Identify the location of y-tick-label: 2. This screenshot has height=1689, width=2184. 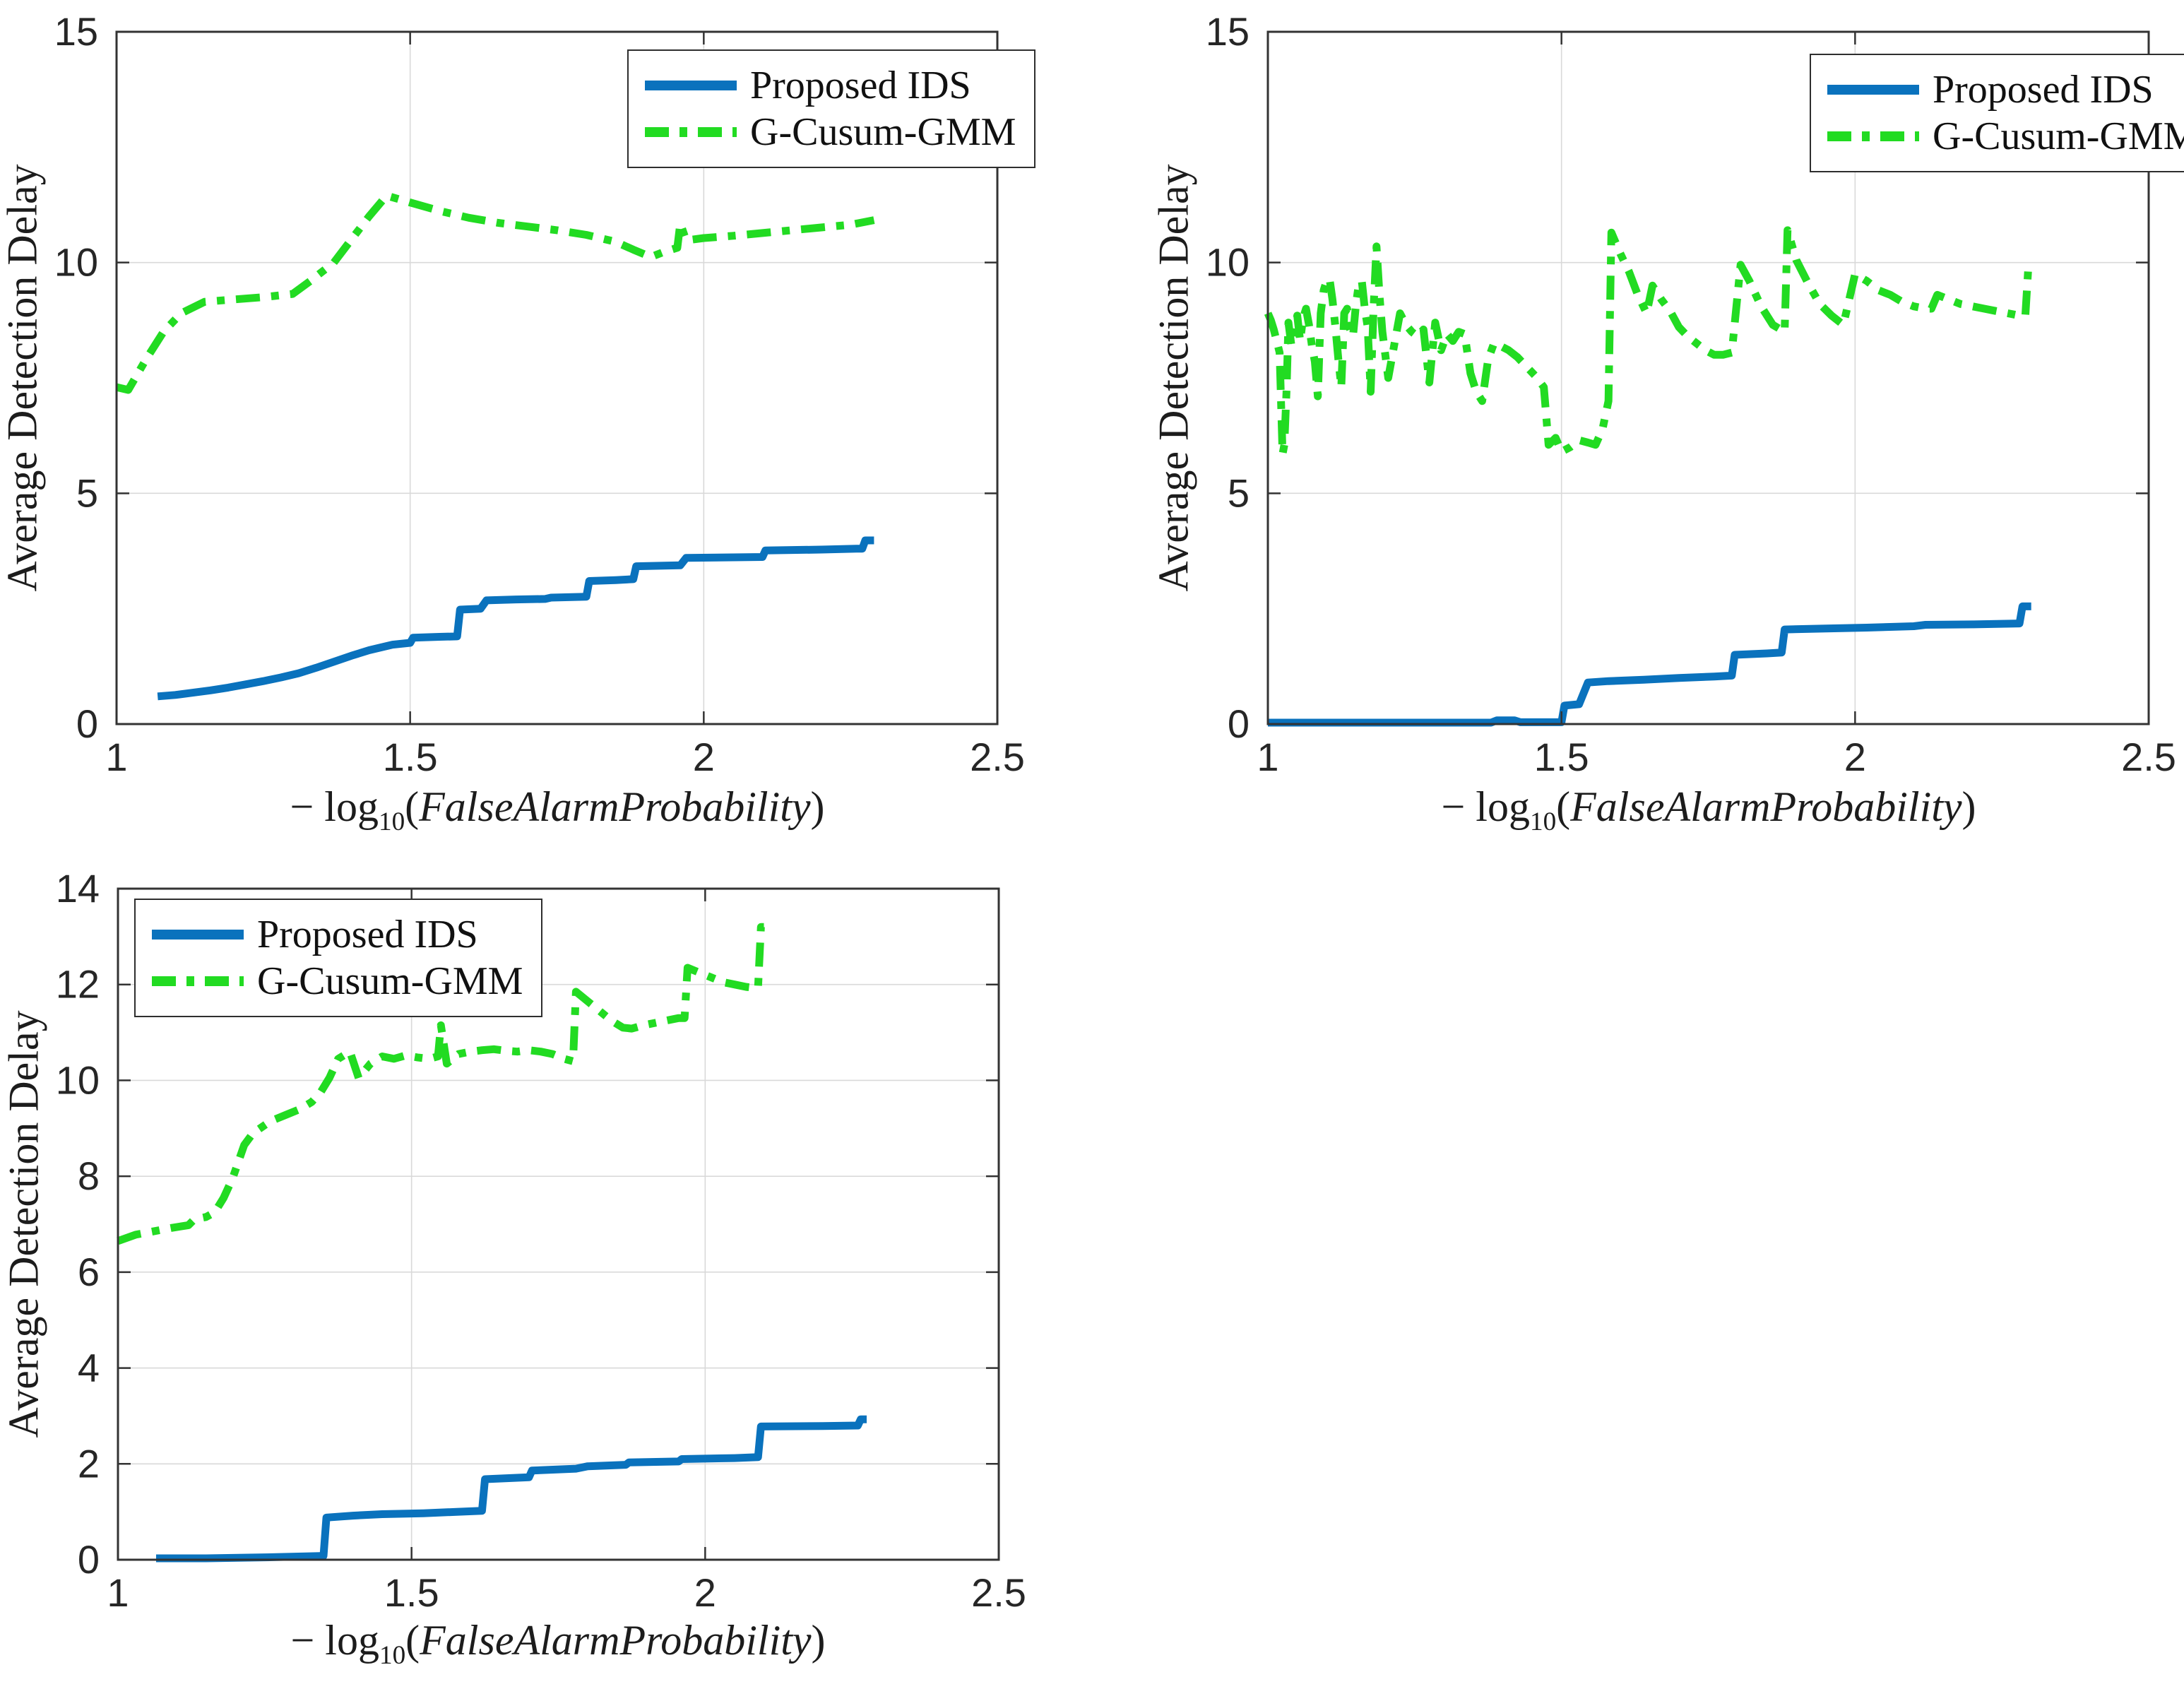
(89, 1463).